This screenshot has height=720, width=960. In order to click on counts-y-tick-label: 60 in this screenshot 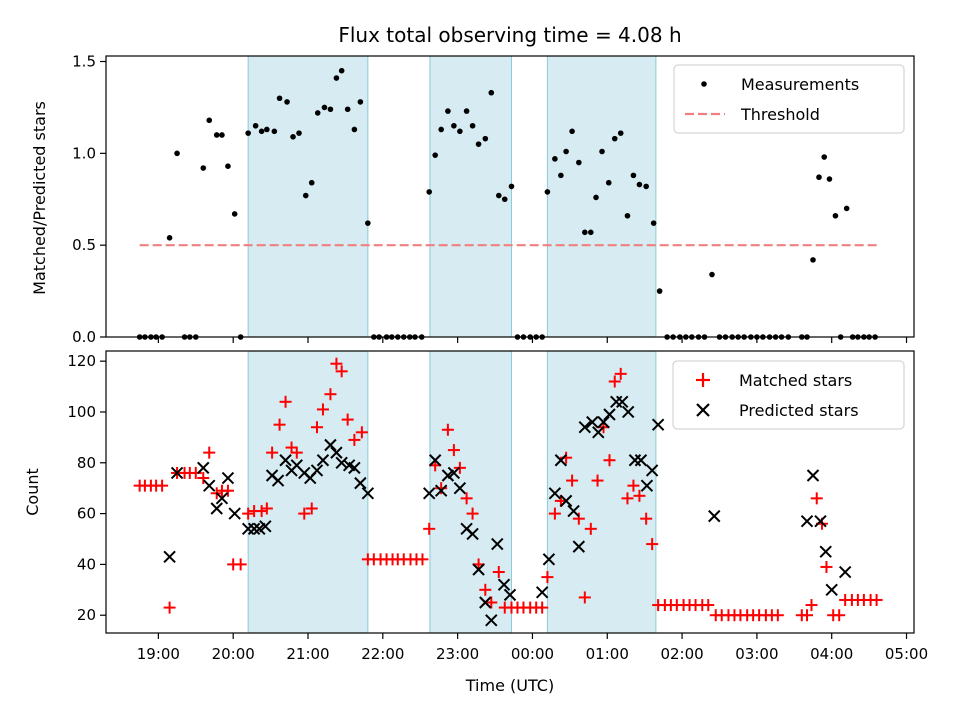, I will do `click(86, 514)`.